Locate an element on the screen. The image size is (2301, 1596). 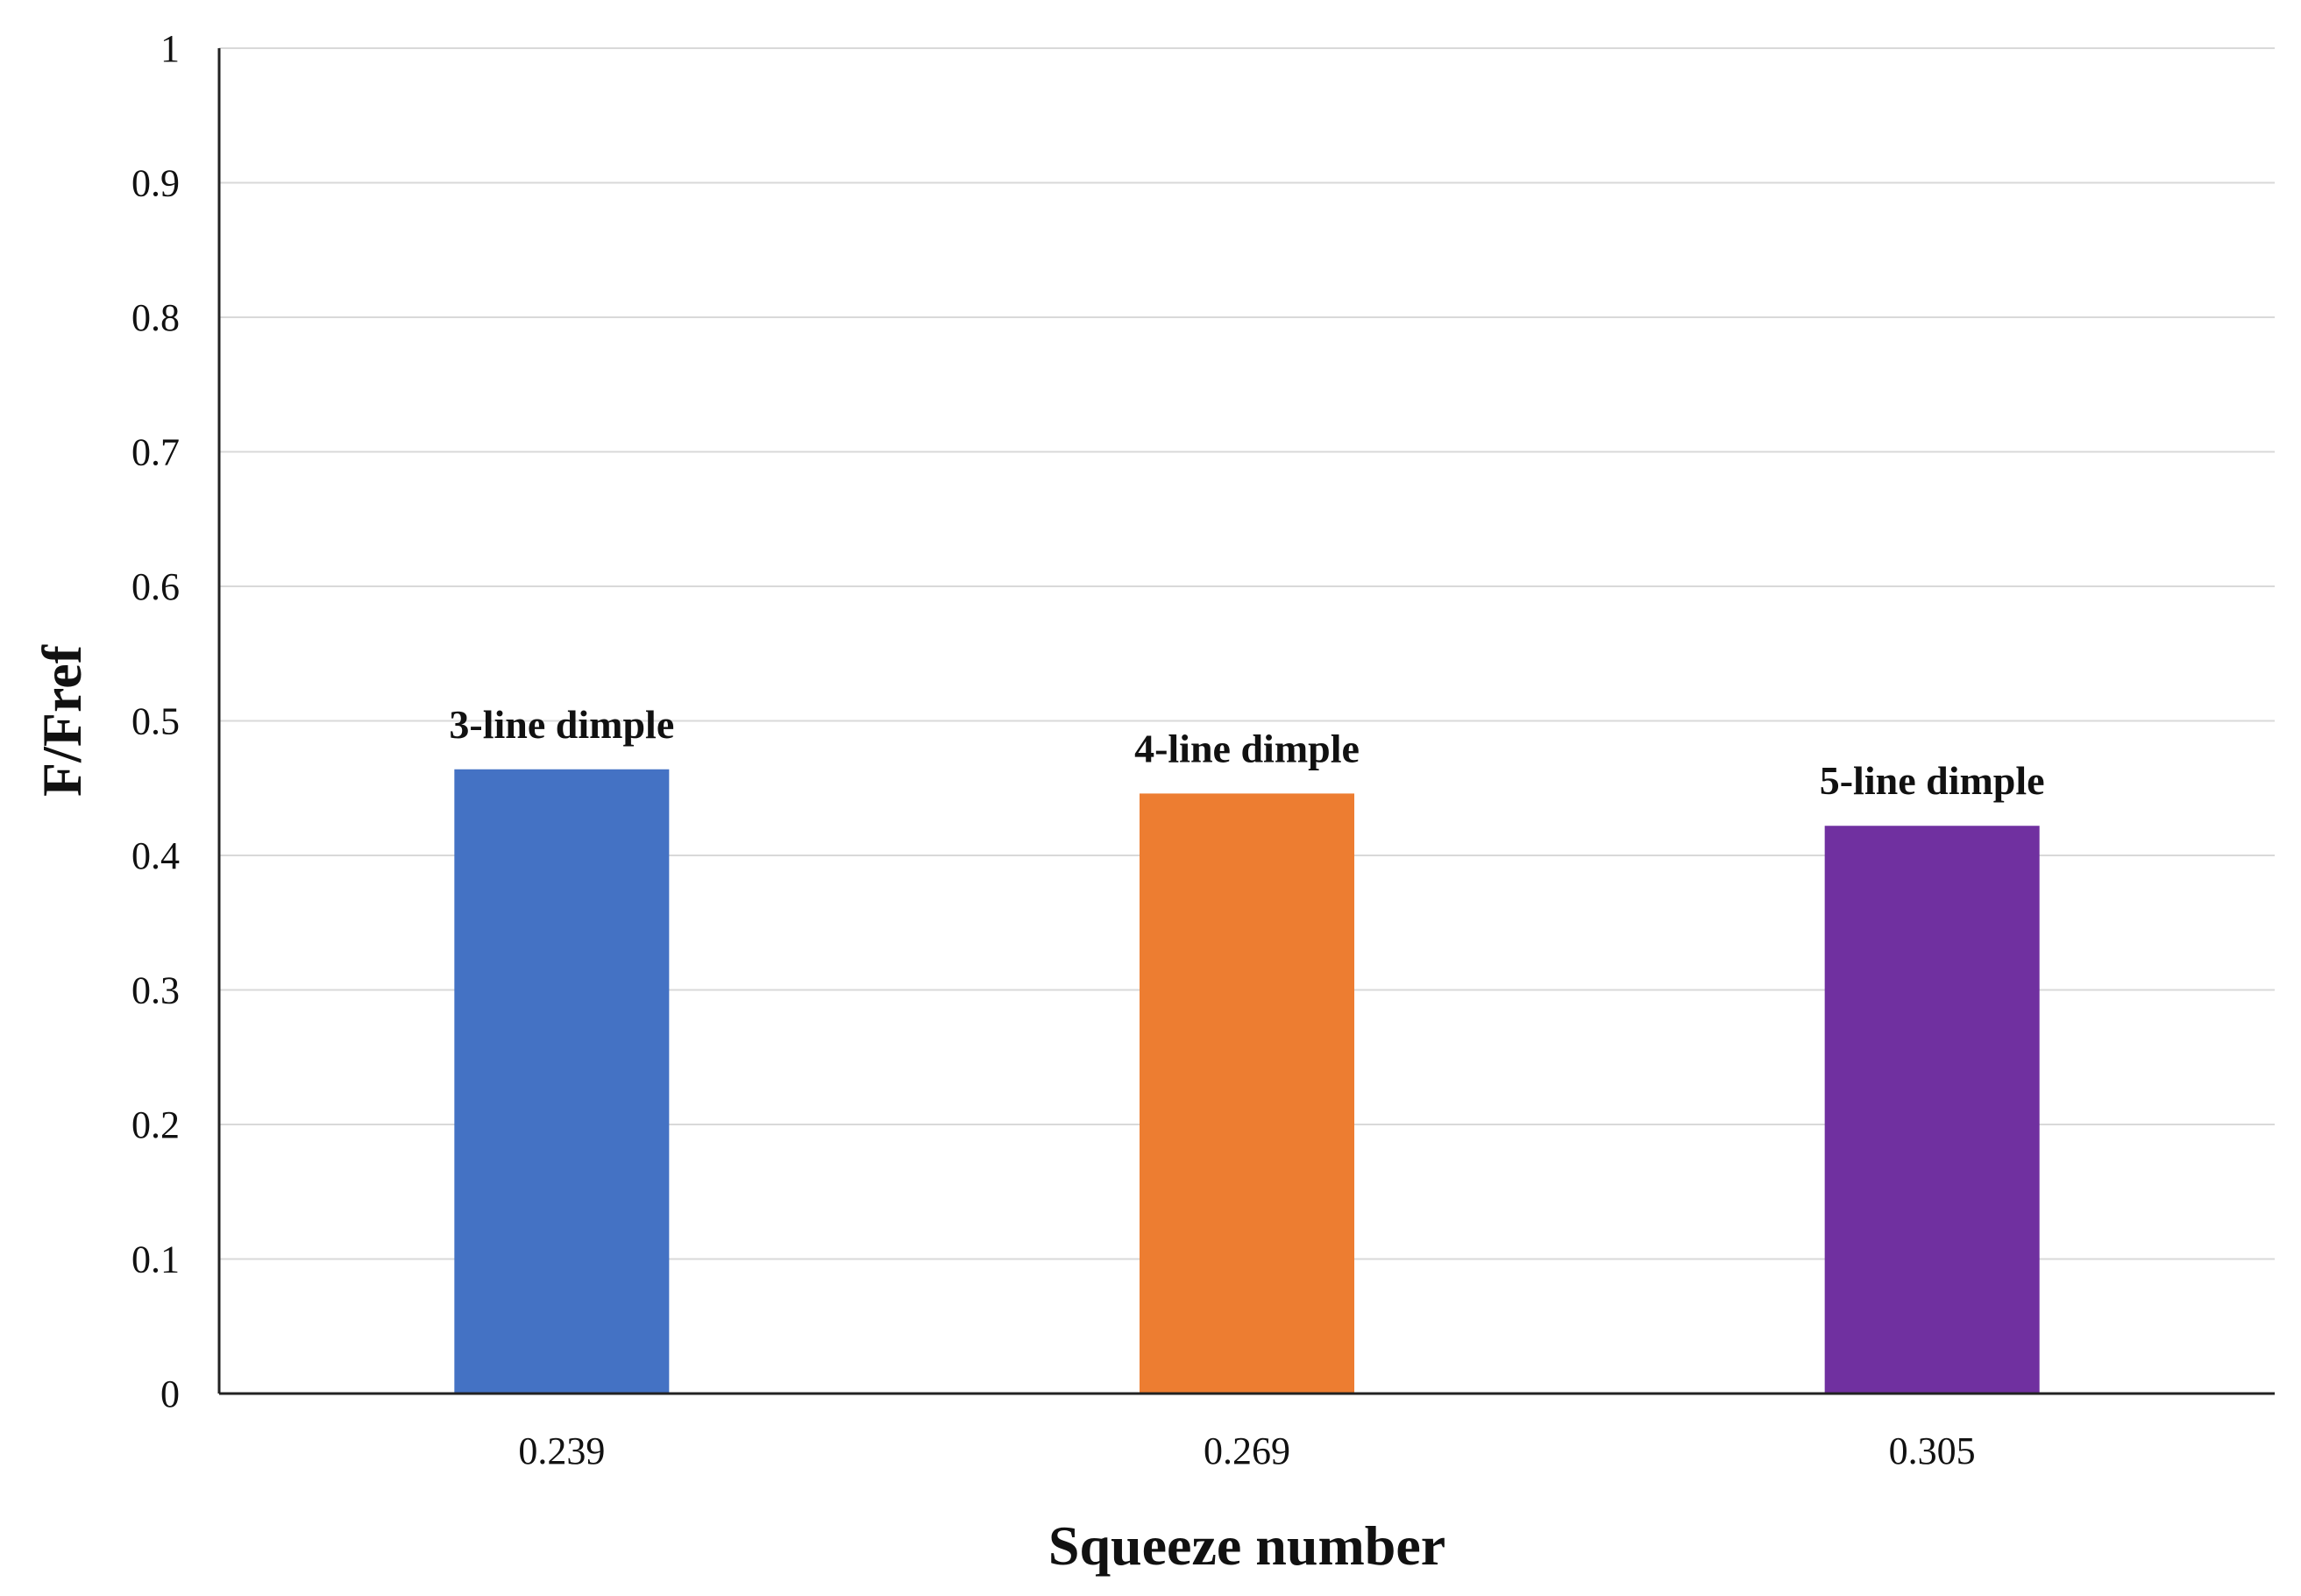
y-tick-label: 0.5 is located at coordinates (155, 721).